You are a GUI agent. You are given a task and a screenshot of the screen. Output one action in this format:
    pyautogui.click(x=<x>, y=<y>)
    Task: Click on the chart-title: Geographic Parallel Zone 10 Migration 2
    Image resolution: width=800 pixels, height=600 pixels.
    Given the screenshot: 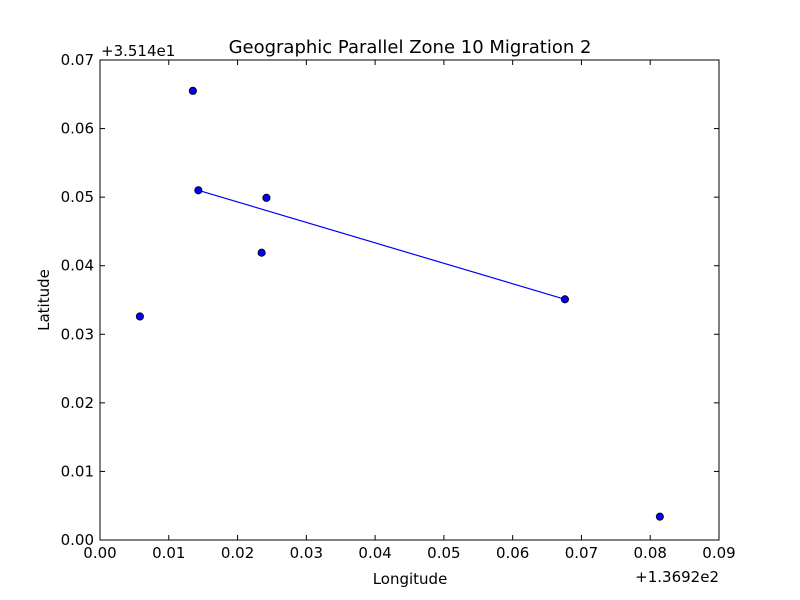 What is the action you would take?
    pyautogui.click(x=410, y=47)
    